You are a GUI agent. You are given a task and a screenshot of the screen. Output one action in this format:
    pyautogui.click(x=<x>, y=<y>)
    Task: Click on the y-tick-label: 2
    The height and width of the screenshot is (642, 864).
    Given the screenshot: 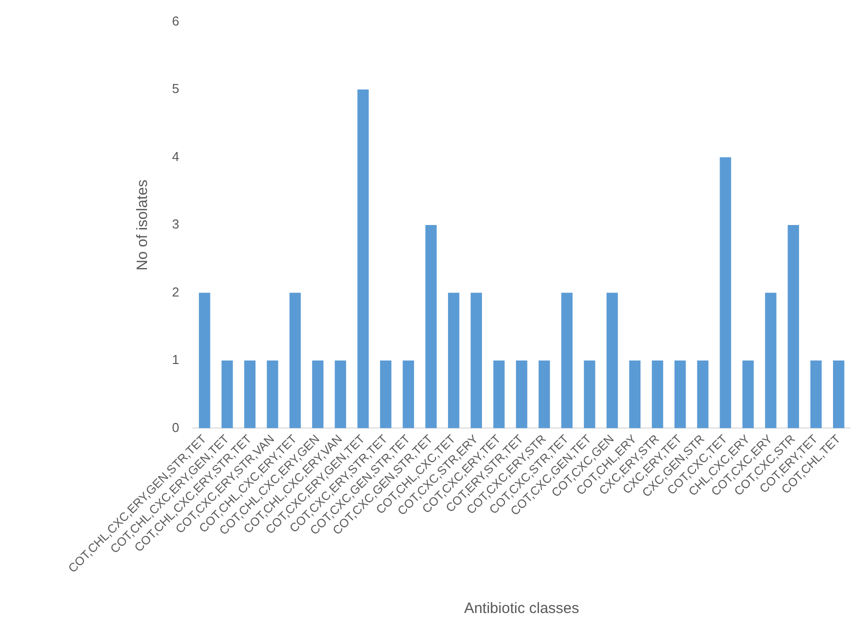 What is the action you would take?
    pyautogui.click(x=176, y=292)
    